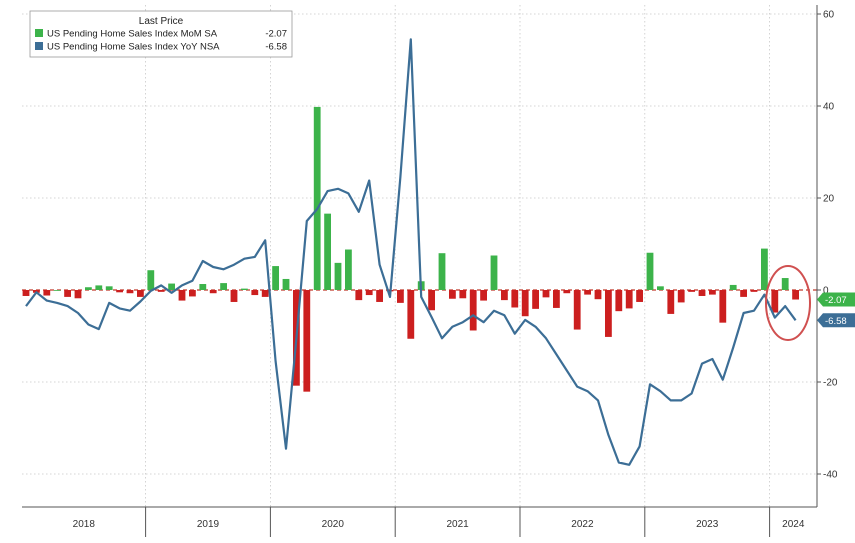 Image resolution: width=855 pixels, height=543 pixels. I want to click on y-tick-label: -40, so click(830, 475).